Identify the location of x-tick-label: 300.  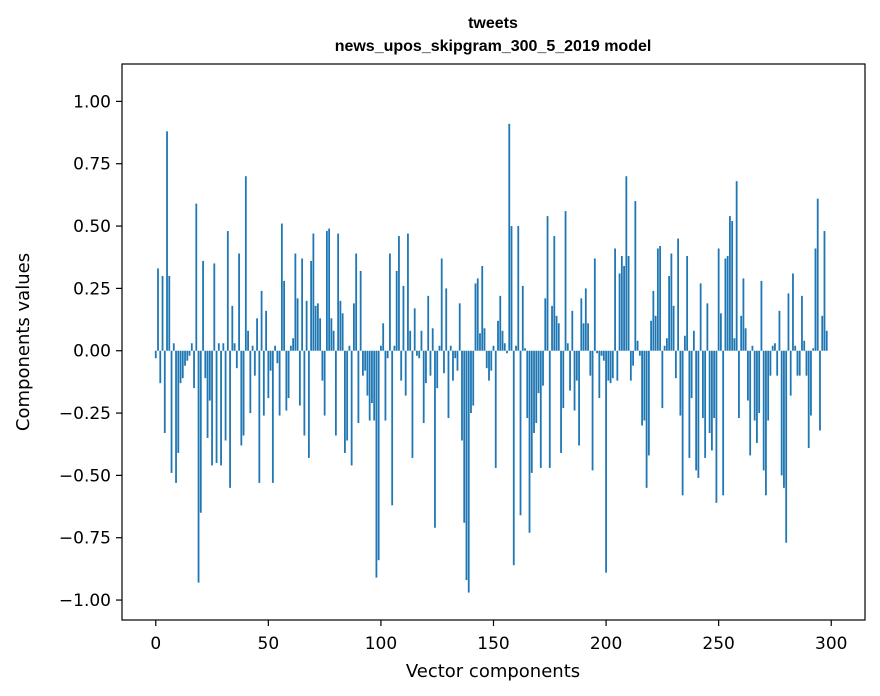
(831, 644).